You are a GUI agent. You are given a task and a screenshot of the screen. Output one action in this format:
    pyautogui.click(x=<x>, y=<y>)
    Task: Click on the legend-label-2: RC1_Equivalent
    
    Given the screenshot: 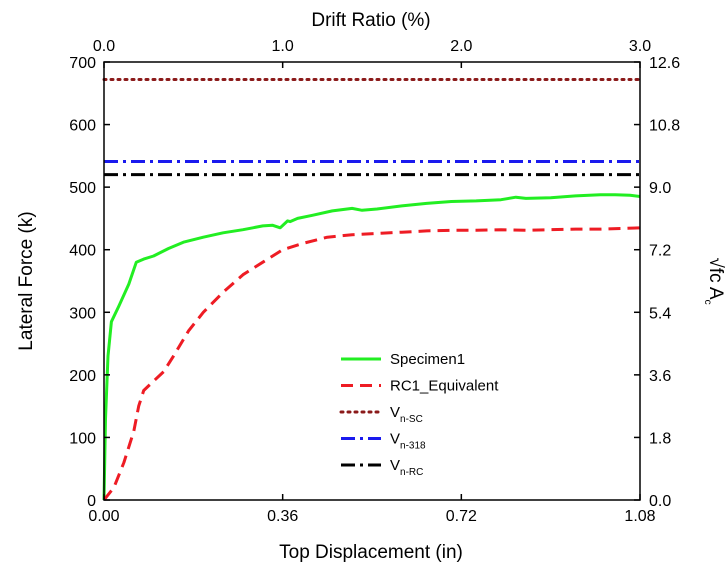 What is the action you would take?
    pyautogui.click(x=444, y=386)
    